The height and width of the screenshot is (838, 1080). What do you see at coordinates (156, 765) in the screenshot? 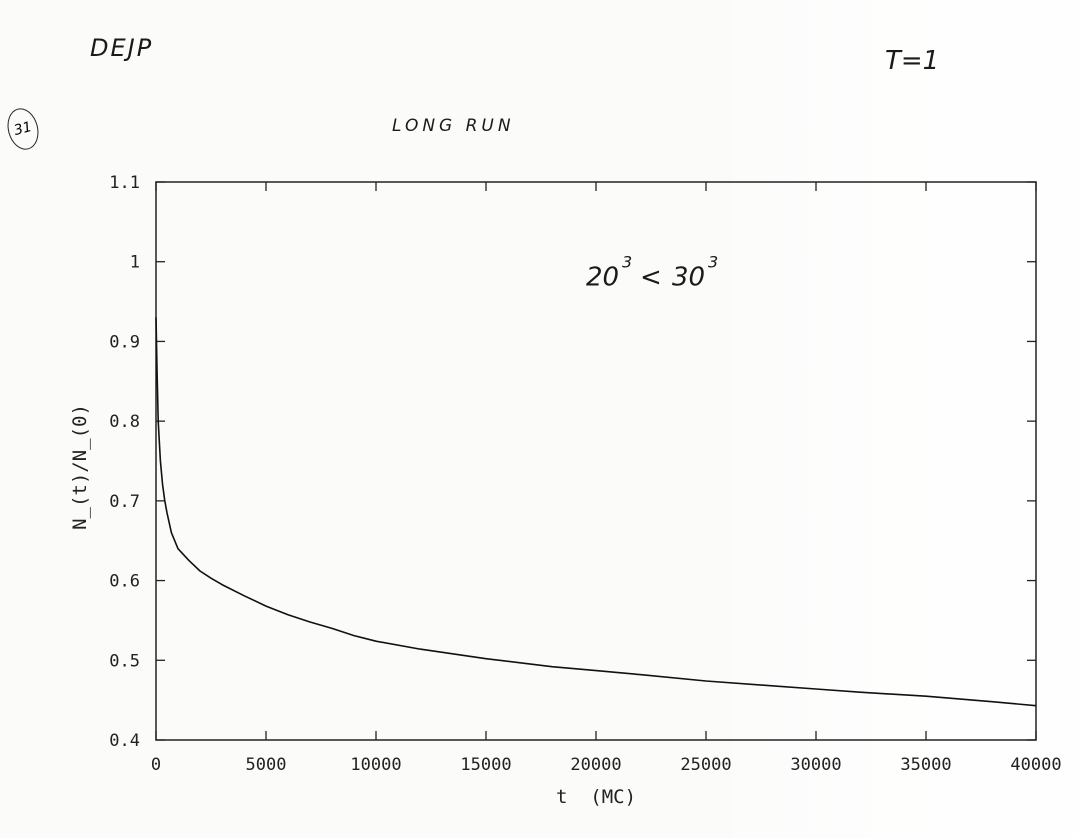
I see `x-tick-label: 0` at bounding box center [156, 765].